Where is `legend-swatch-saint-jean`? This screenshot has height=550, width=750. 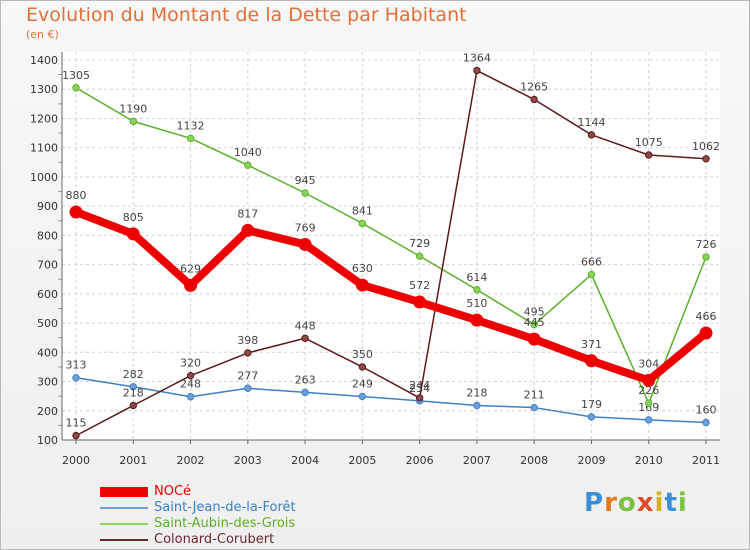
legend-swatch-saint-jean is located at coordinates (124, 508).